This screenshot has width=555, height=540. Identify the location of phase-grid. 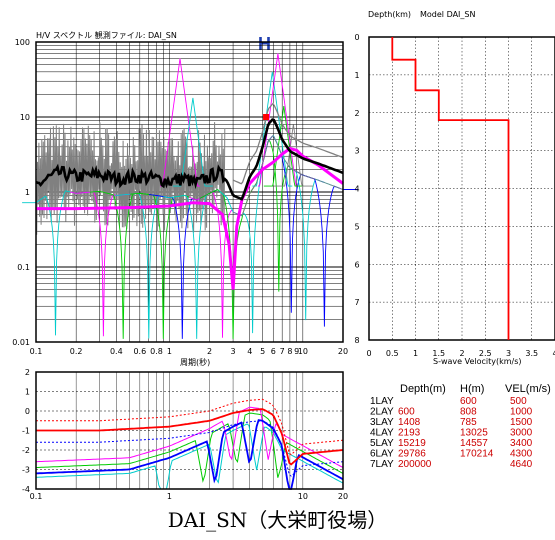
(189, 430).